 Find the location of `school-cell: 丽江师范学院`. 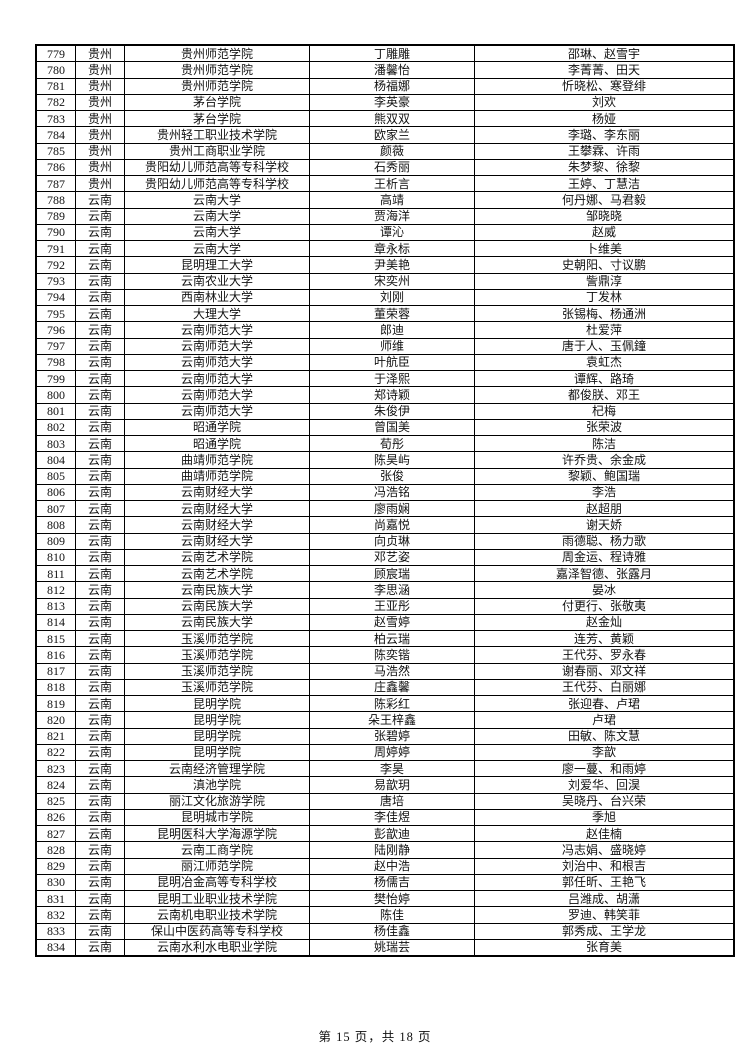

school-cell: 丽江师范学院 is located at coordinates (217, 866).